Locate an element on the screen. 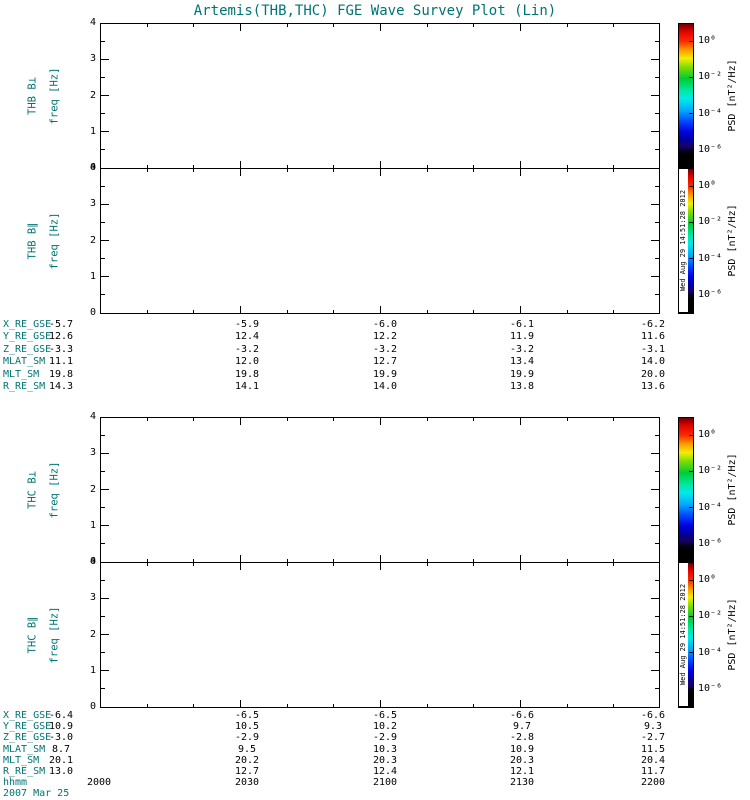 The width and height of the screenshot is (750, 800). y-tick-label: 2 is located at coordinates (92, 489).